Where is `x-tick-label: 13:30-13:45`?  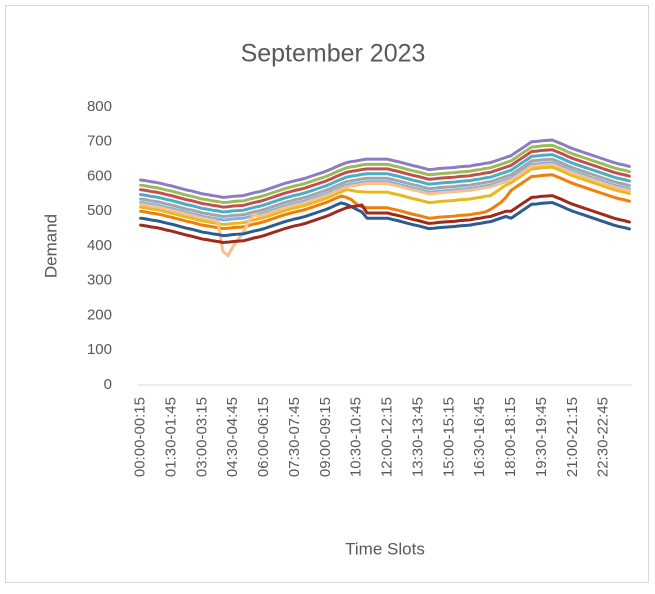 x-tick-label: 13:30-13:45 is located at coordinates (417, 437).